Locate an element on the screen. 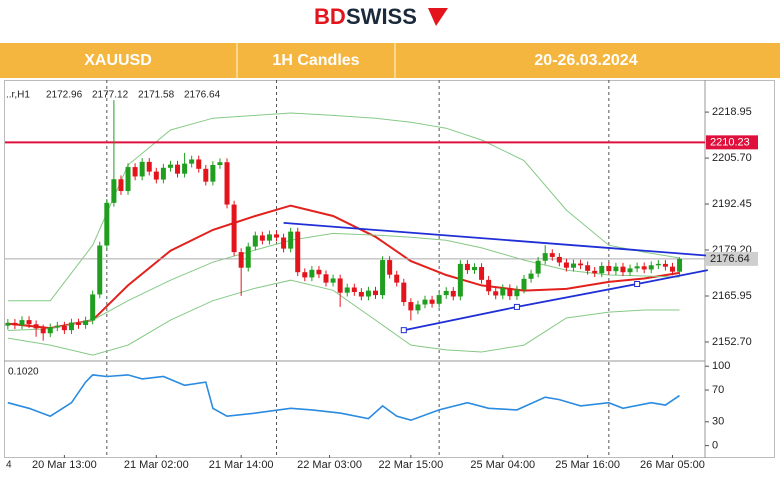  y-tick-label: 2218.95 is located at coordinates (732, 112).